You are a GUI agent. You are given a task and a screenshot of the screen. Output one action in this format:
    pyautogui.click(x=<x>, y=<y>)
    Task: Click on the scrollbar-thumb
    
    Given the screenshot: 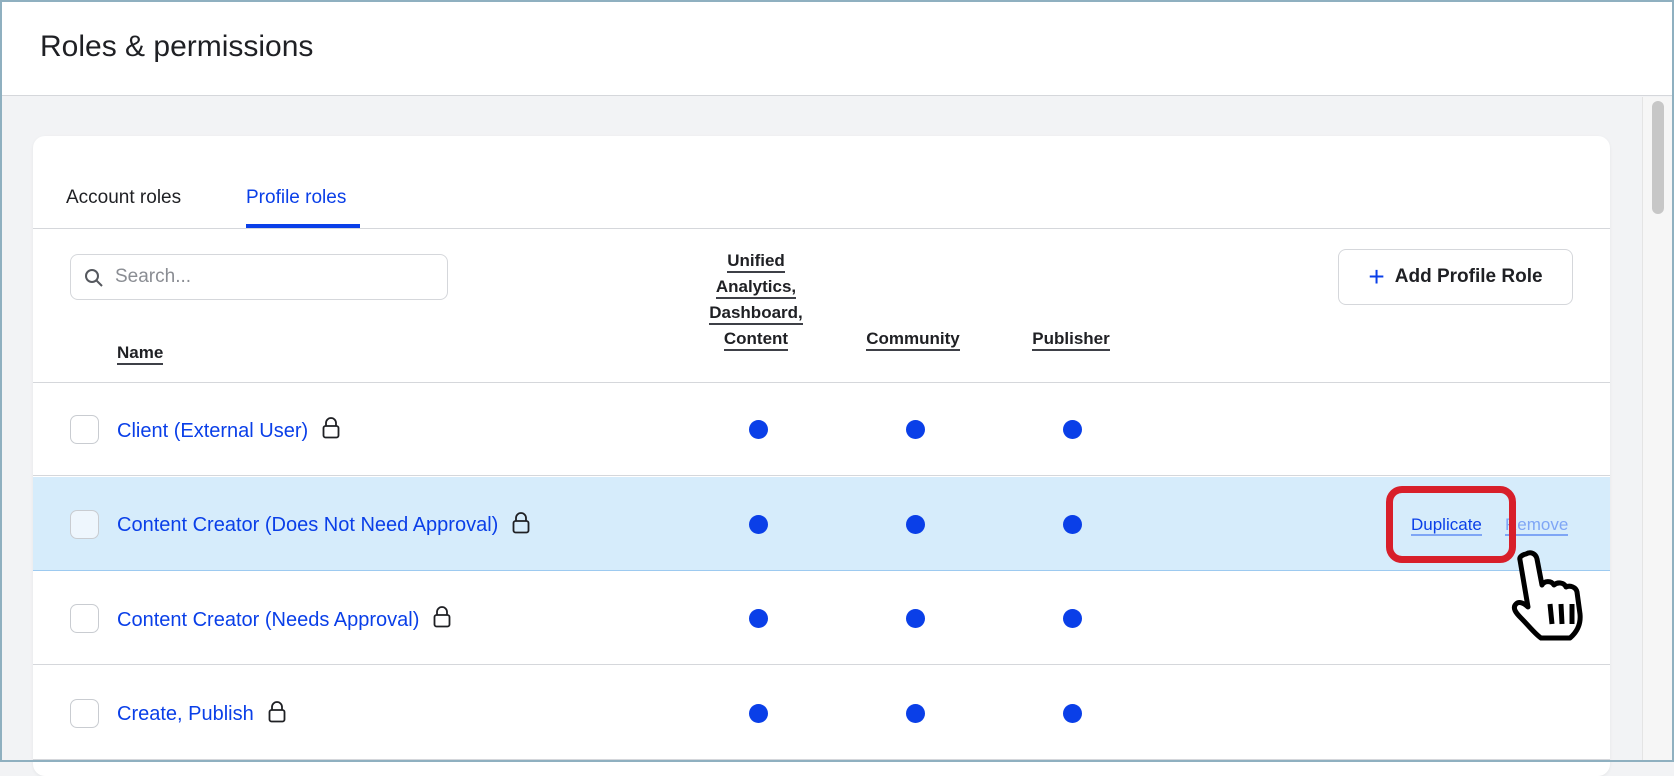 What is the action you would take?
    pyautogui.click(x=1658, y=157)
    